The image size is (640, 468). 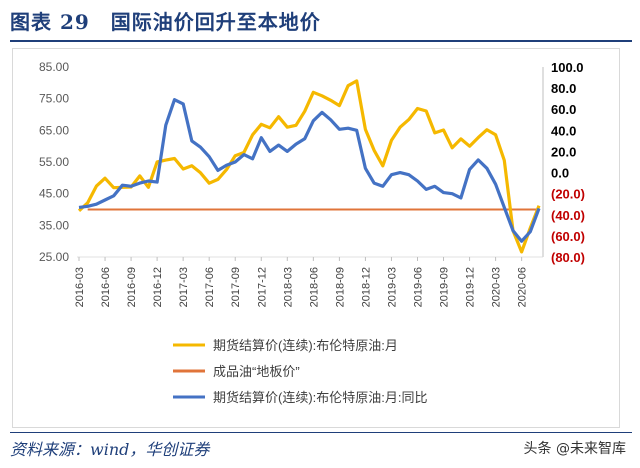 What do you see at coordinates (54, 130) in the screenshot?
I see `left-axis-tick: 65.00` at bounding box center [54, 130].